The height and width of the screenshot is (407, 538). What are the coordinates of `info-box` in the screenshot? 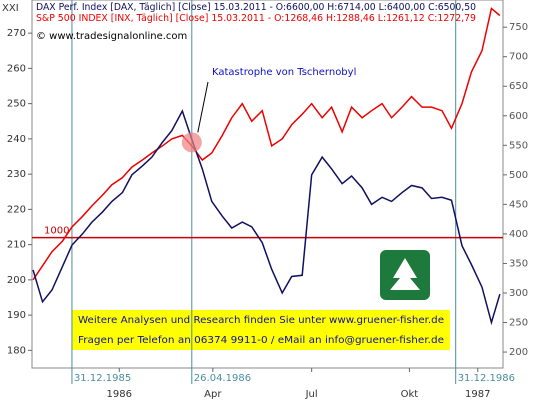 It's located at (261, 330).